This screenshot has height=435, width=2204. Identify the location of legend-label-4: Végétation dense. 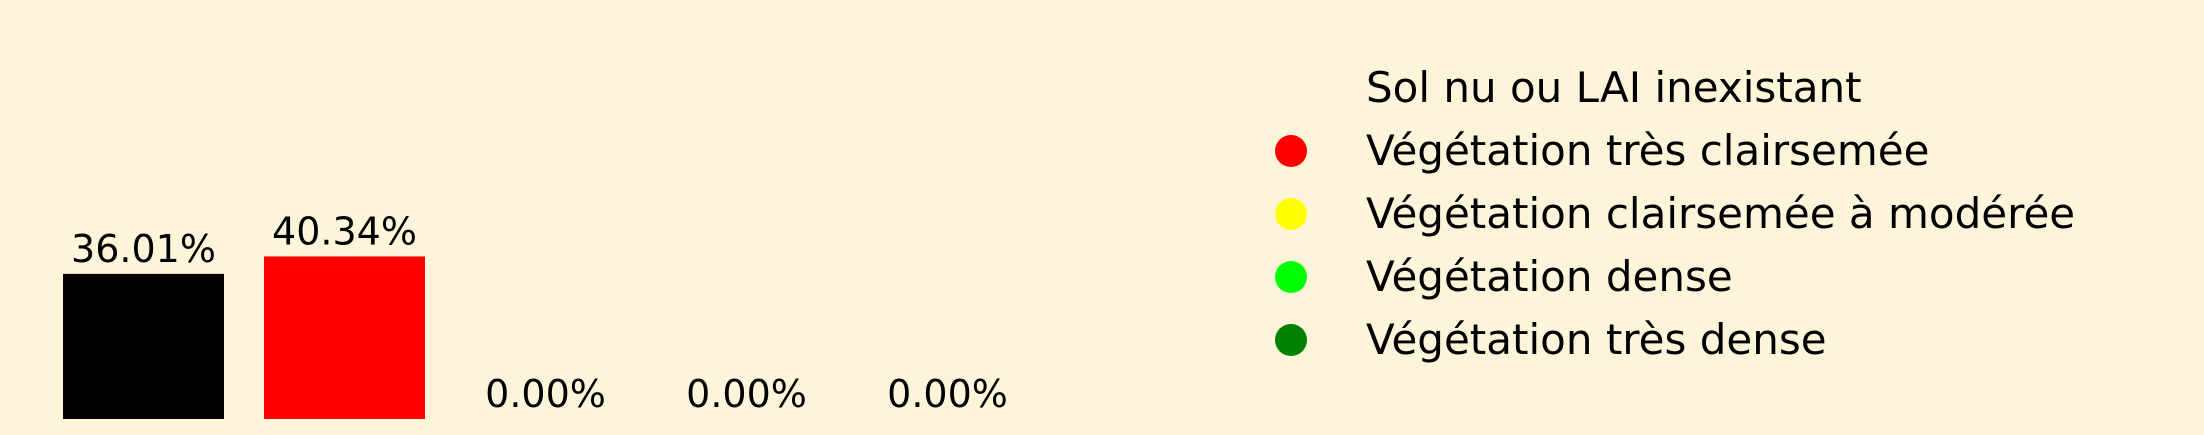
(1549, 276).